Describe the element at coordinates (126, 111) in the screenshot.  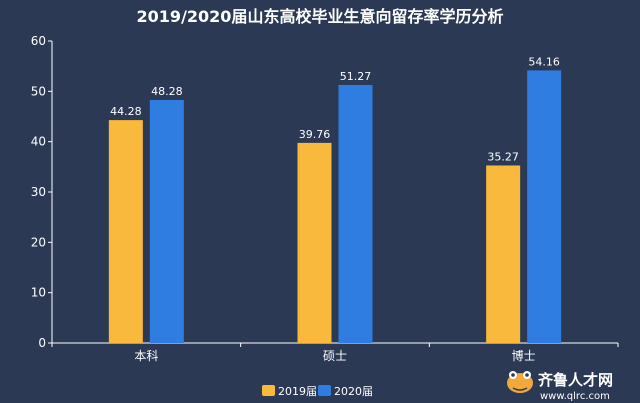
I see `data-label: 44.28` at that location.